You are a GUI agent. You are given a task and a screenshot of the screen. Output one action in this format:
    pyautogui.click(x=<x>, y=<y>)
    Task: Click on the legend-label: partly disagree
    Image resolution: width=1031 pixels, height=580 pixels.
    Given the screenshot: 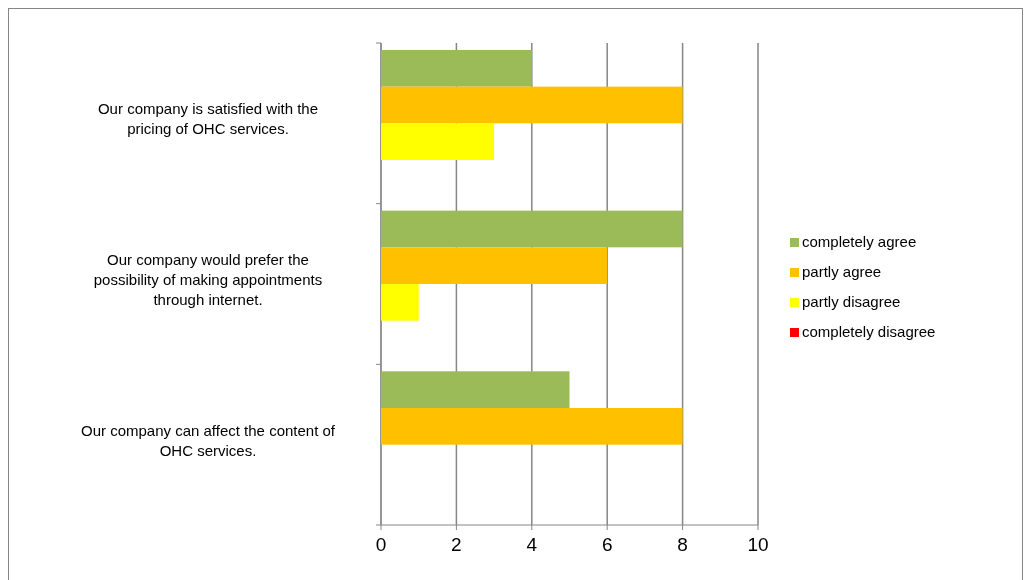 What is the action you would take?
    pyautogui.click(x=851, y=301)
    